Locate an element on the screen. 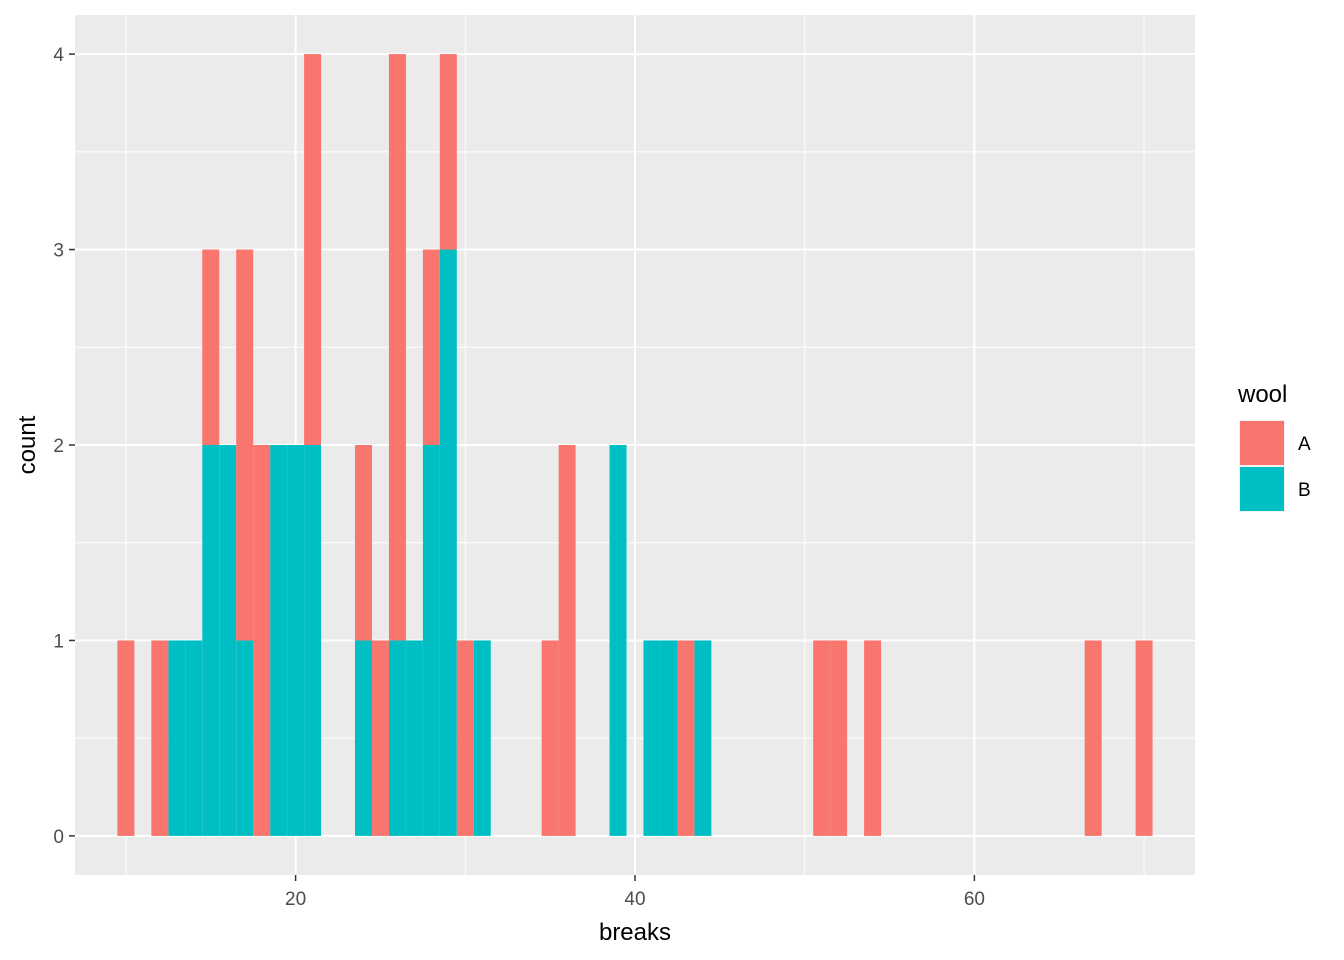 Image resolution: width=1344 pixels, height=960 pixels. legend-label: B is located at coordinates (1304, 490).